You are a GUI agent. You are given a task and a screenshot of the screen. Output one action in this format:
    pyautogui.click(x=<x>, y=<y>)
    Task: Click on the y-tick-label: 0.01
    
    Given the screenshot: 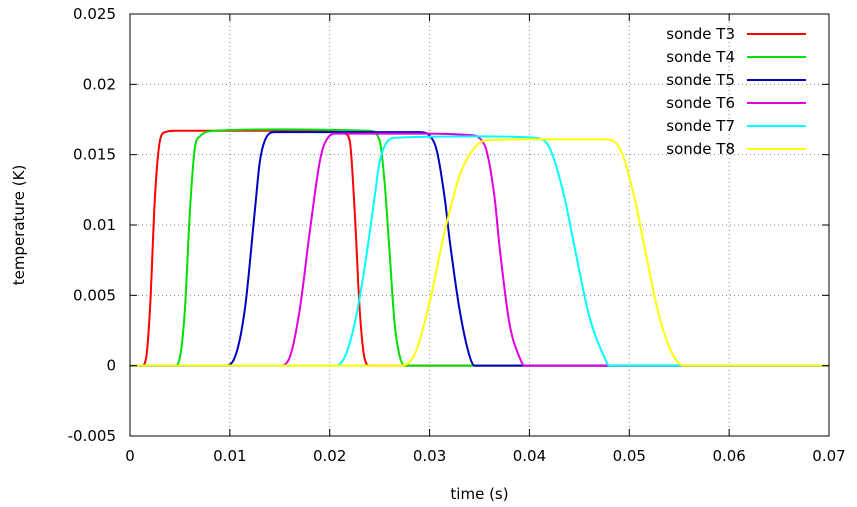 What is the action you would take?
    pyautogui.click(x=99, y=225)
    